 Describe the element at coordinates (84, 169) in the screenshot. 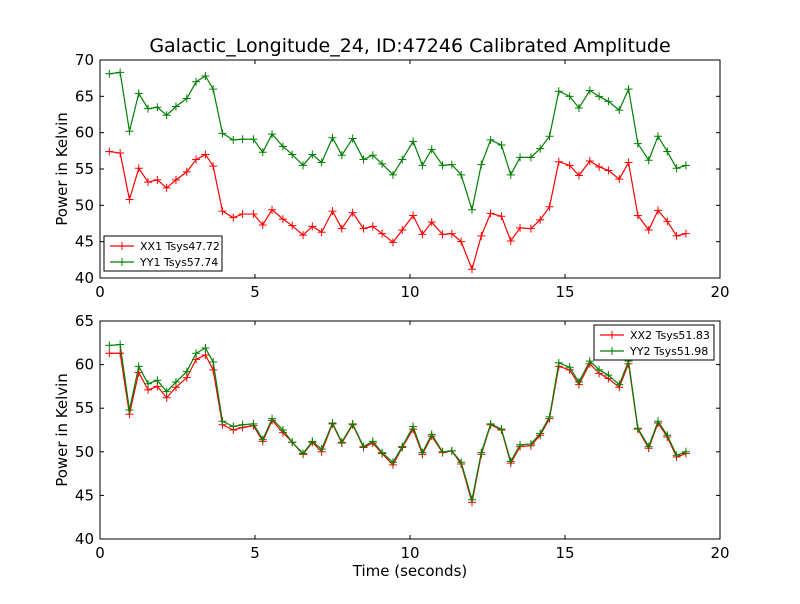

I see `y-tick-label: 55` at that location.